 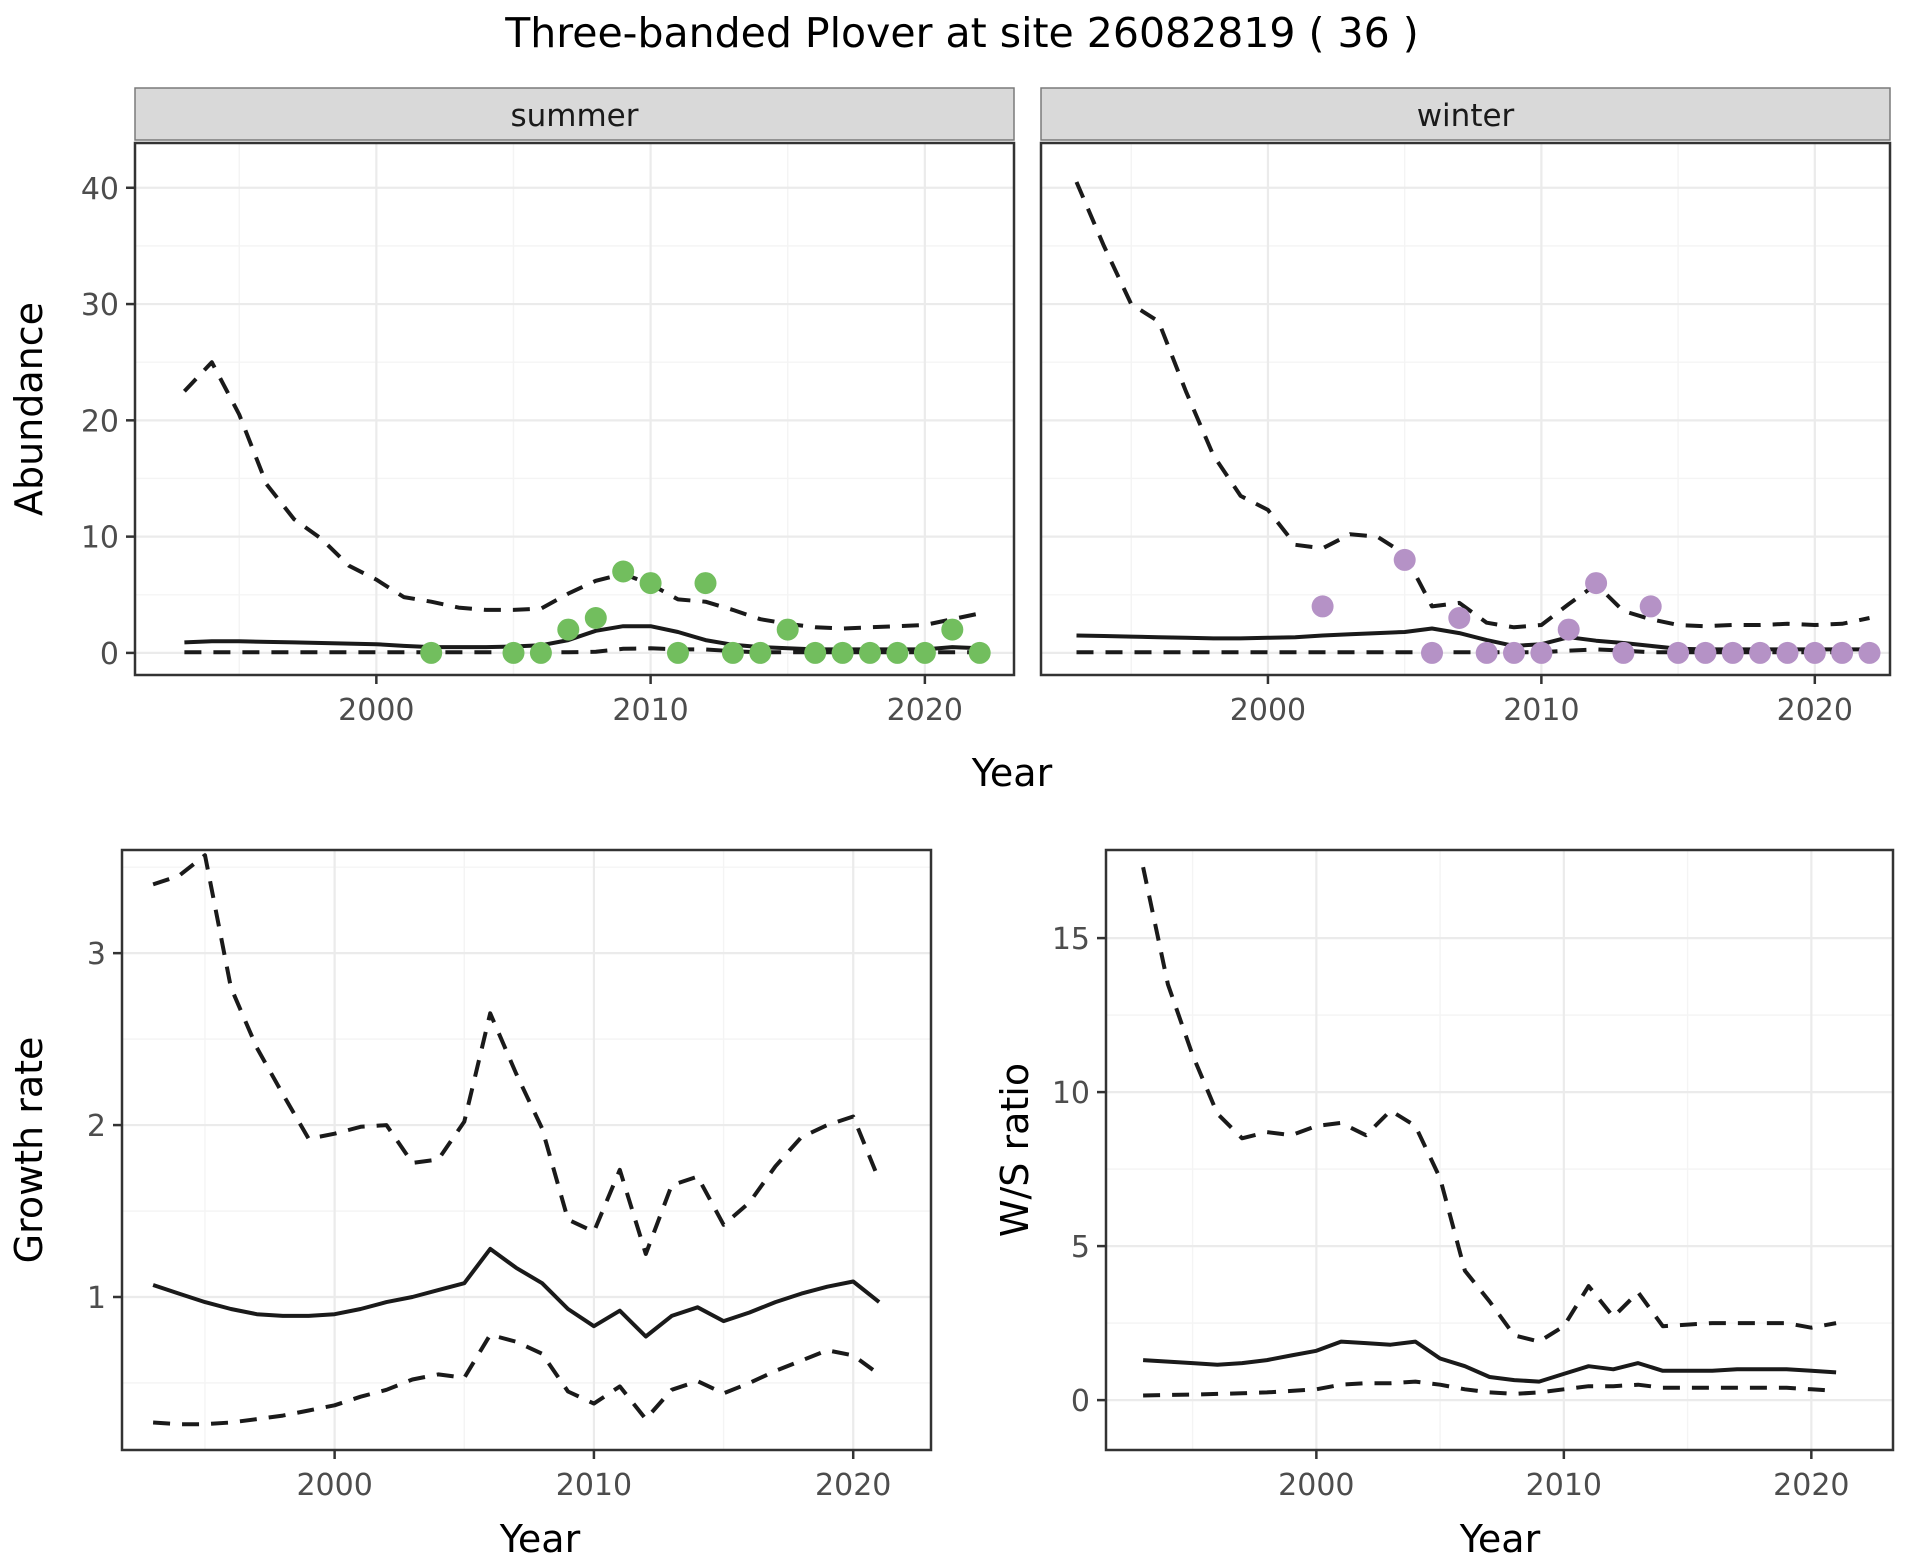 I want to click on facet-strip-label: summer, so click(x=574, y=116).